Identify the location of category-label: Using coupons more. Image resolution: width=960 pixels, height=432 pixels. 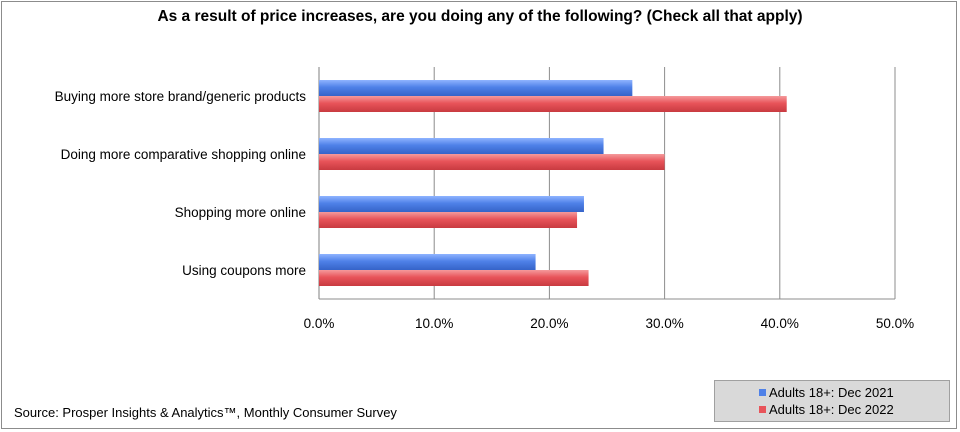
(244, 270).